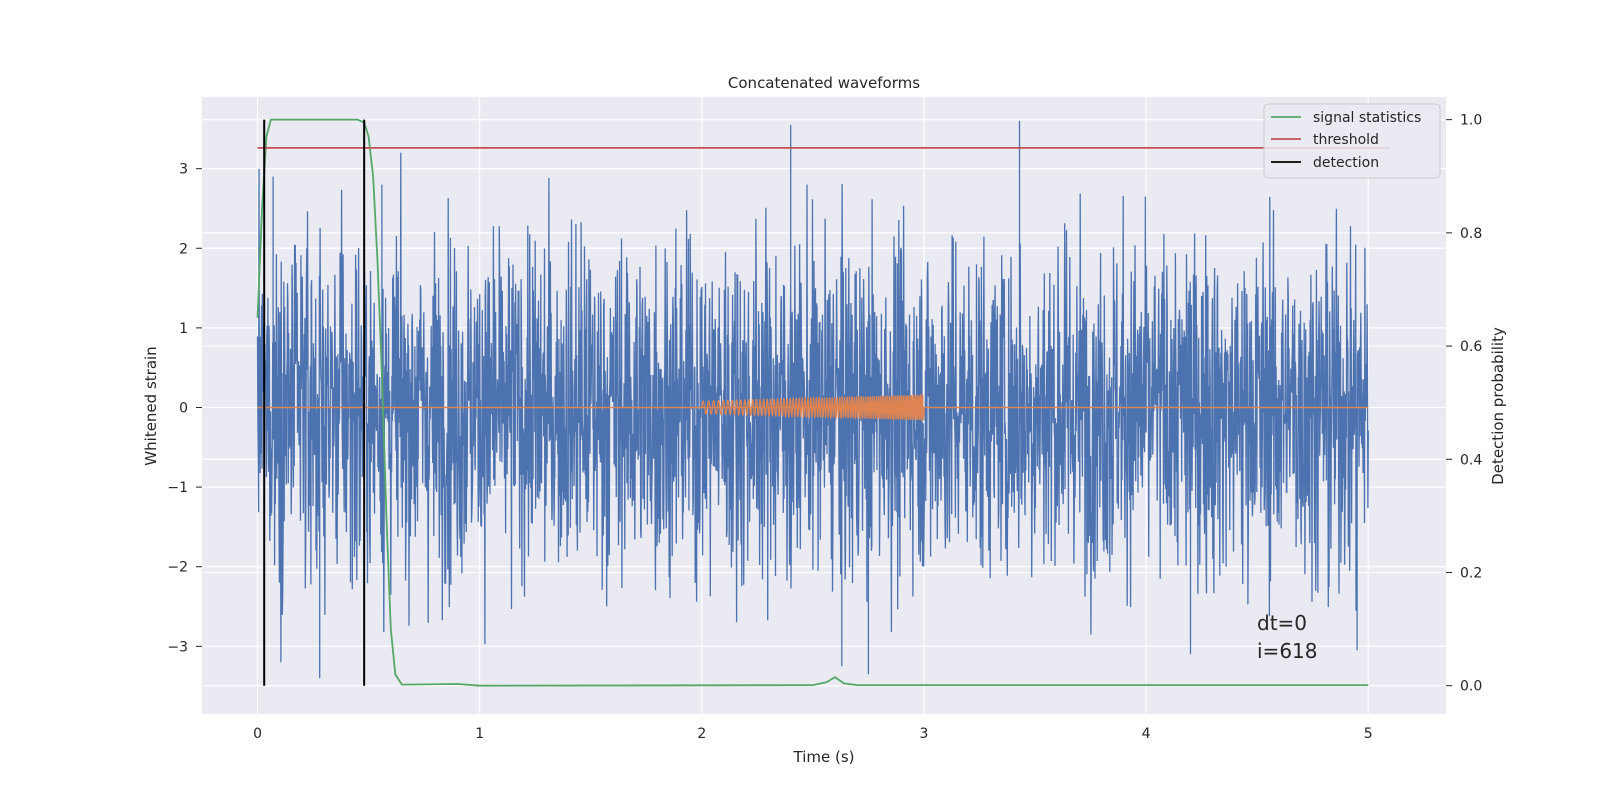 The image size is (1600, 800). What do you see at coordinates (177, 568) in the screenshot?
I see `y-left-tick-label: −2` at bounding box center [177, 568].